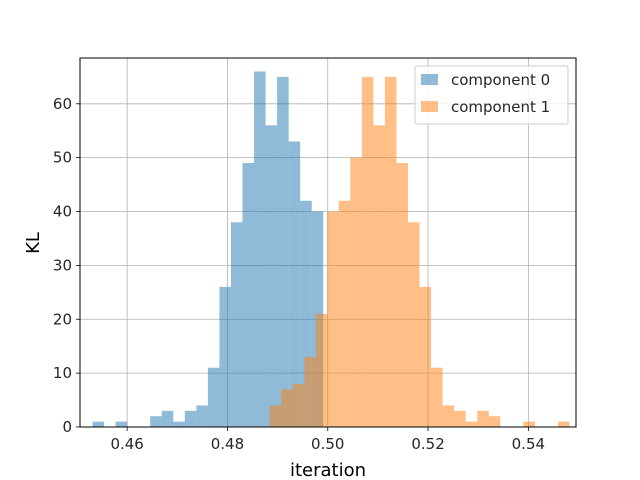 This screenshot has width=640, height=480. What do you see at coordinates (62, 158) in the screenshot?
I see `y-tick-label: 50` at bounding box center [62, 158].